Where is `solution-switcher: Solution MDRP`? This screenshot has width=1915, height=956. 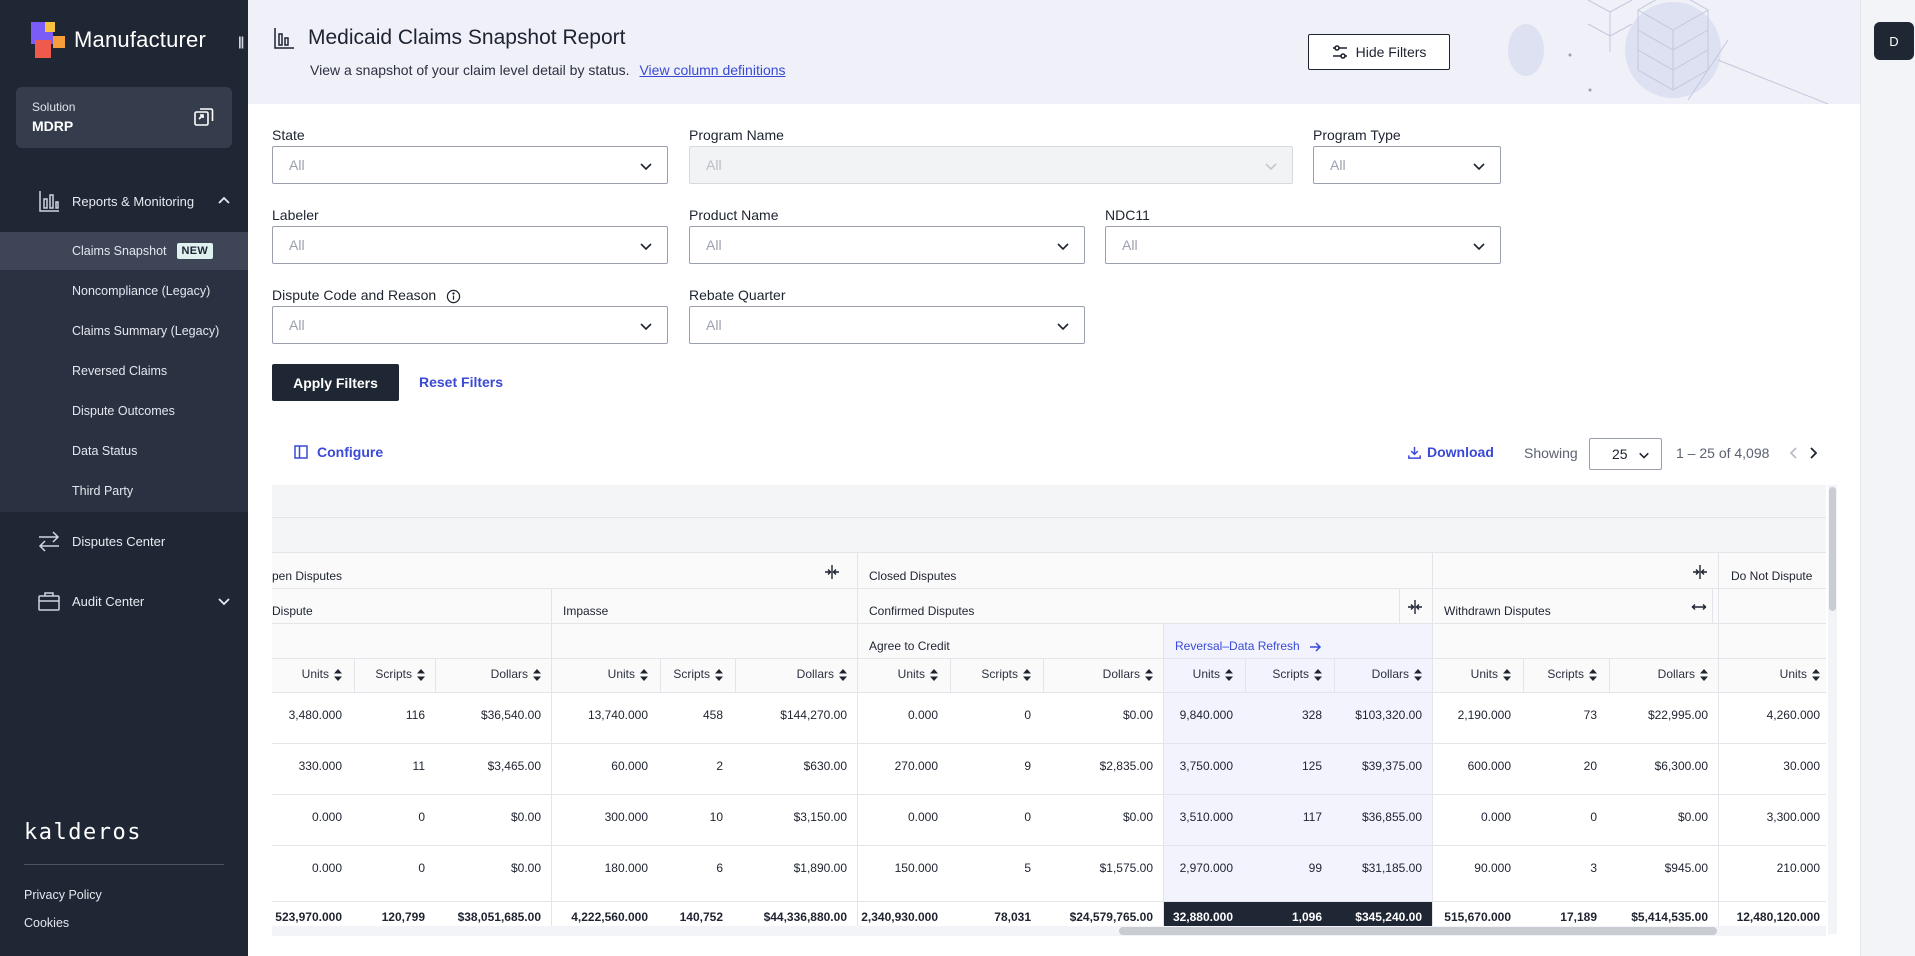 solution-switcher: Solution MDRP is located at coordinates (124, 117).